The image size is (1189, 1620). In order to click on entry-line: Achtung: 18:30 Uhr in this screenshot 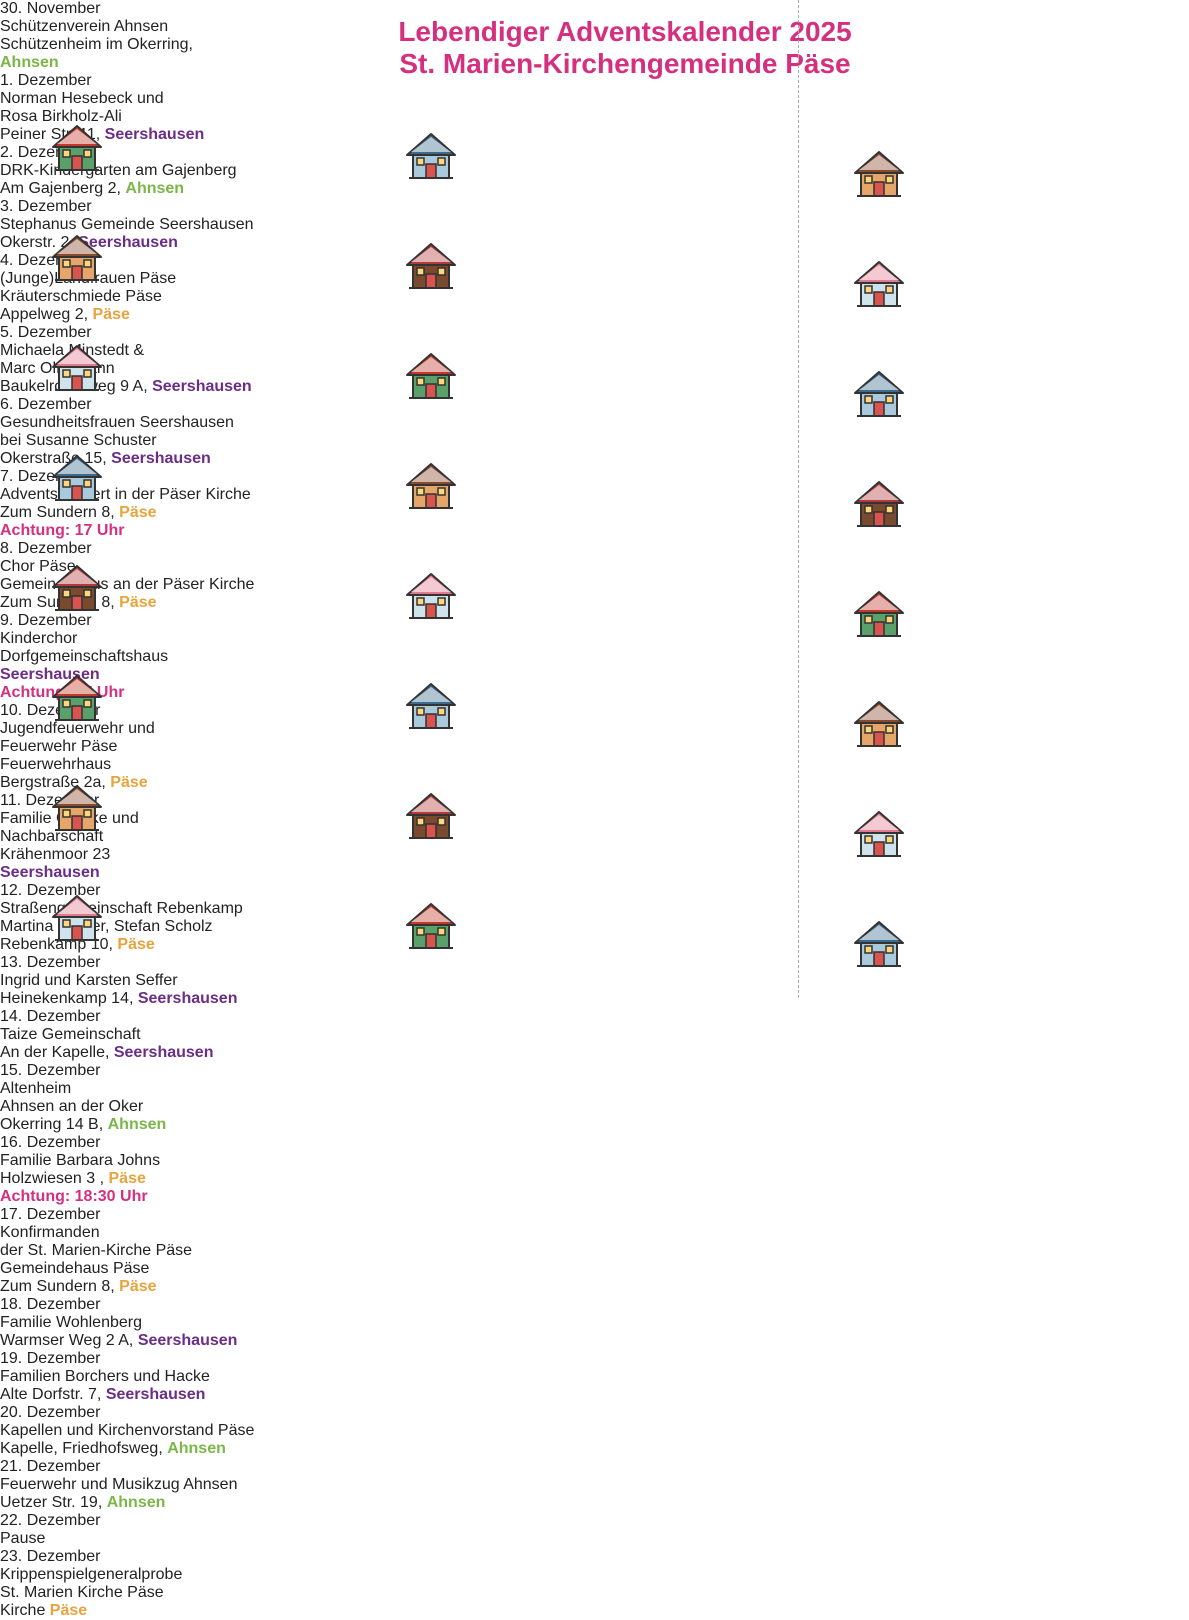, I will do `click(594, 1197)`.